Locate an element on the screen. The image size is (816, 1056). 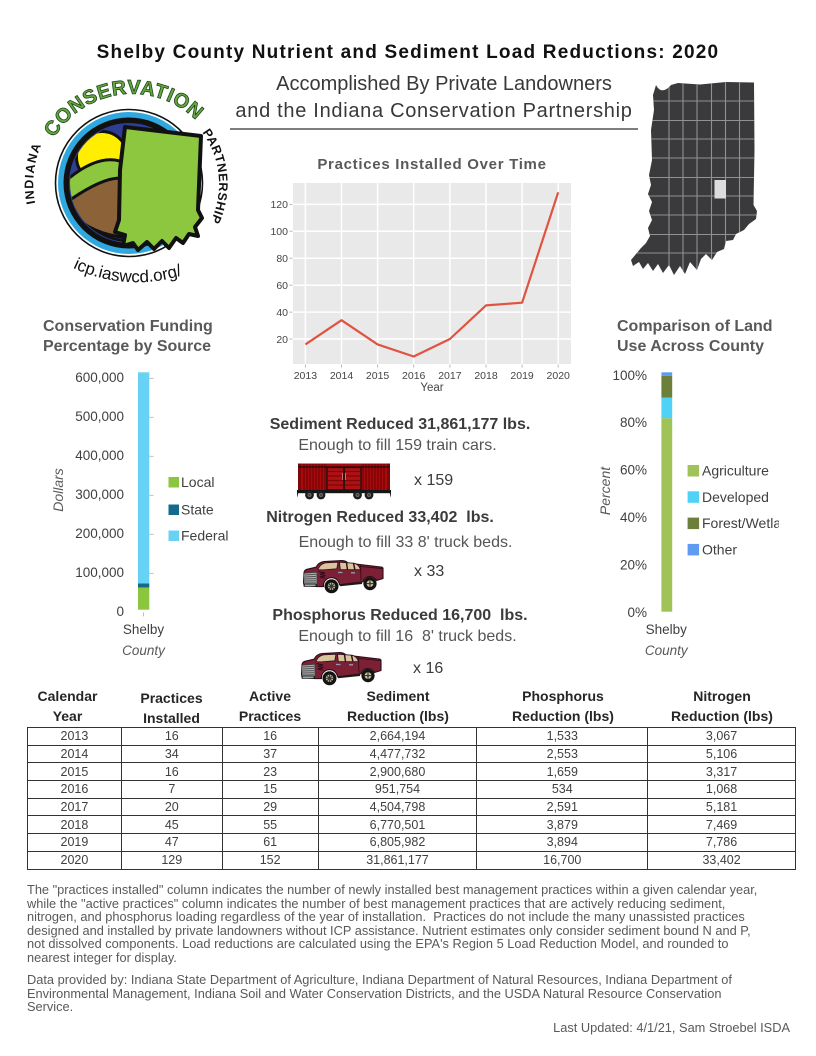
svg-text: 2015 is located at coordinates (378, 376).